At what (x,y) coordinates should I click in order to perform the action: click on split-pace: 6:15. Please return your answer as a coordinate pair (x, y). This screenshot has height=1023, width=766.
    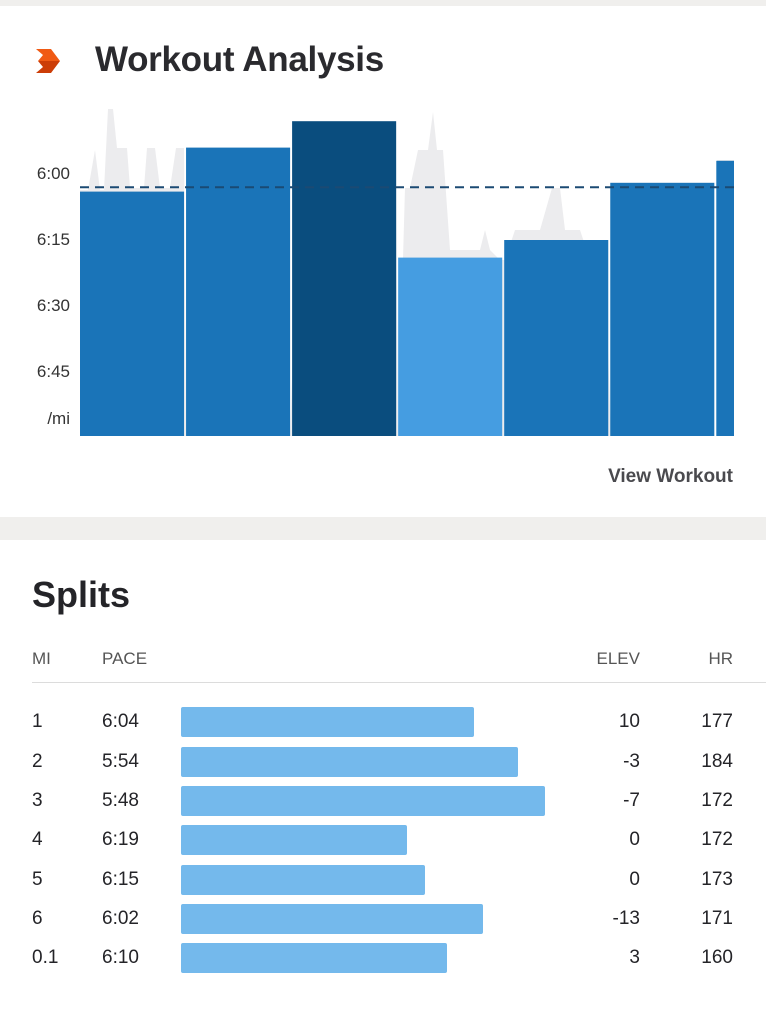
    Looking at the image, I should click on (120, 879).